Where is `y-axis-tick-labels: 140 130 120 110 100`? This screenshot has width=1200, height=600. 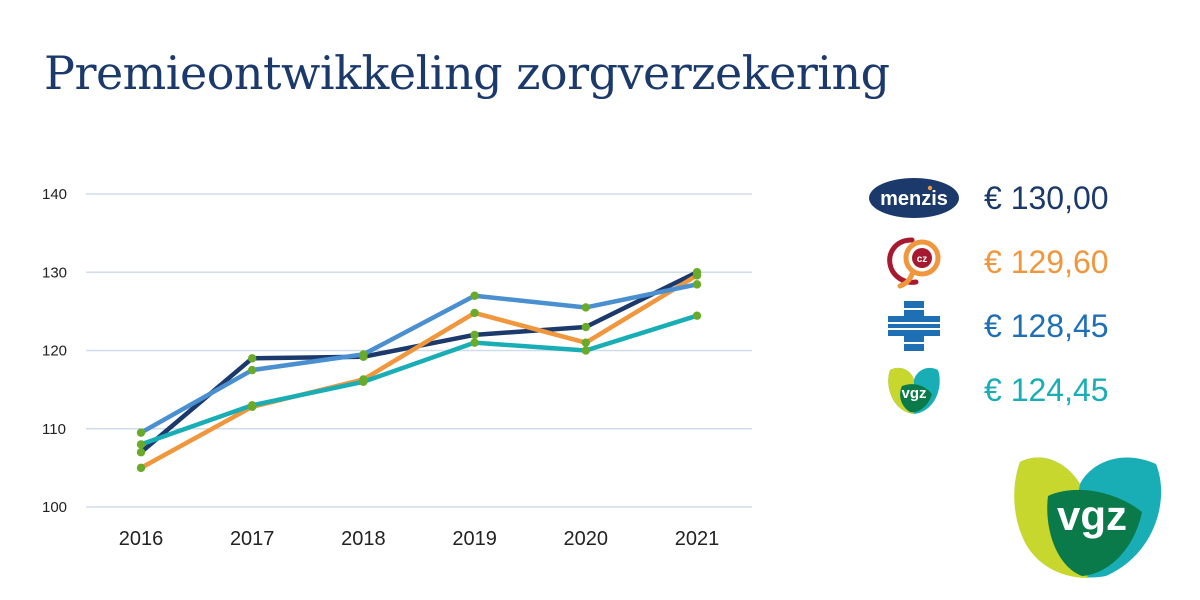 y-axis-tick-labels: 140 130 120 110 100 is located at coordinates (54, 351).